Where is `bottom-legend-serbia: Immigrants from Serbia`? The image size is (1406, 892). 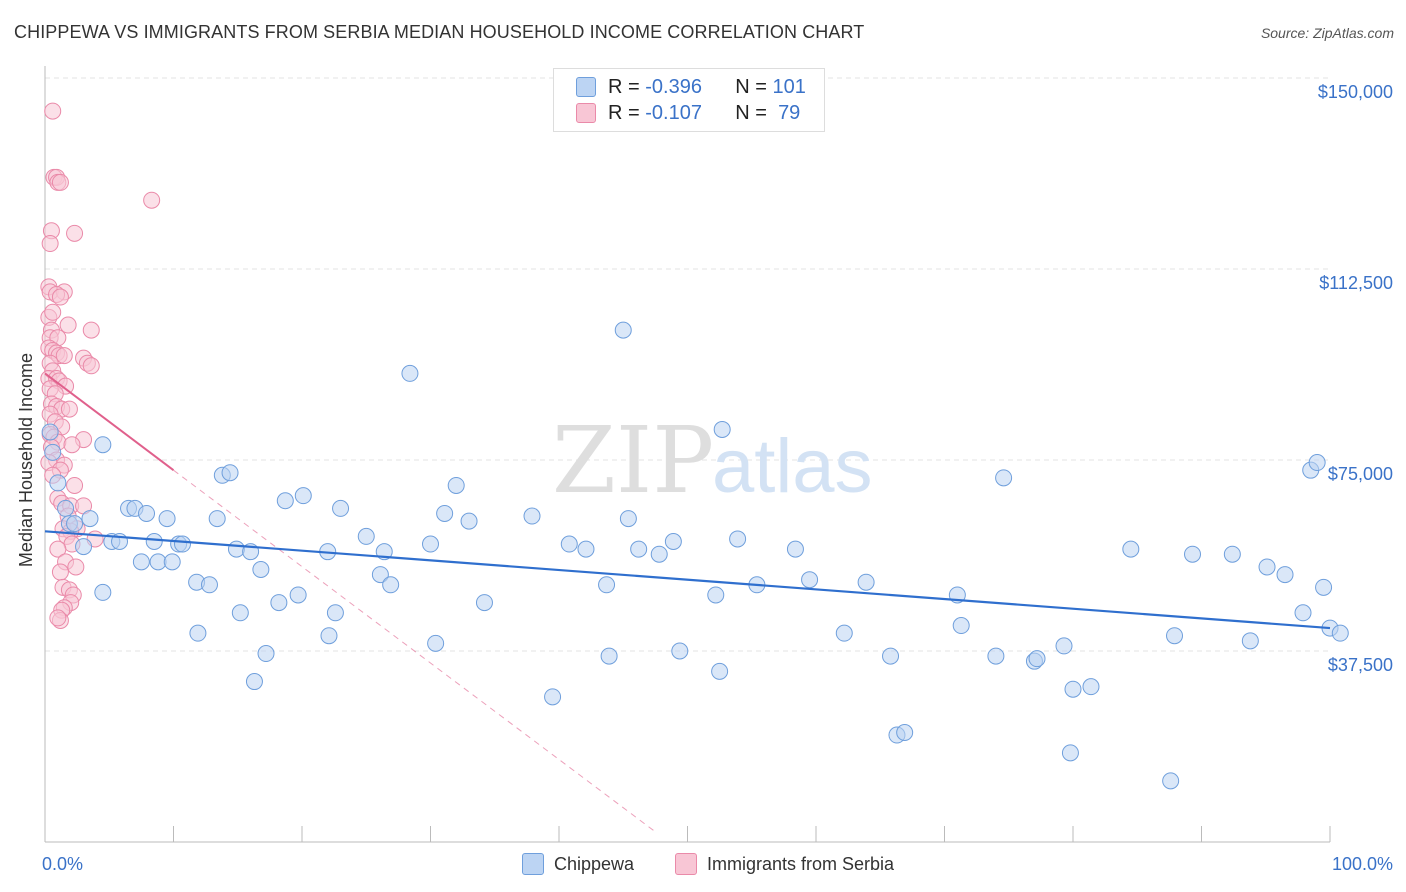
bottom-legend-serbia: Immigrants from Serbia is located at coordinates (784, 864).